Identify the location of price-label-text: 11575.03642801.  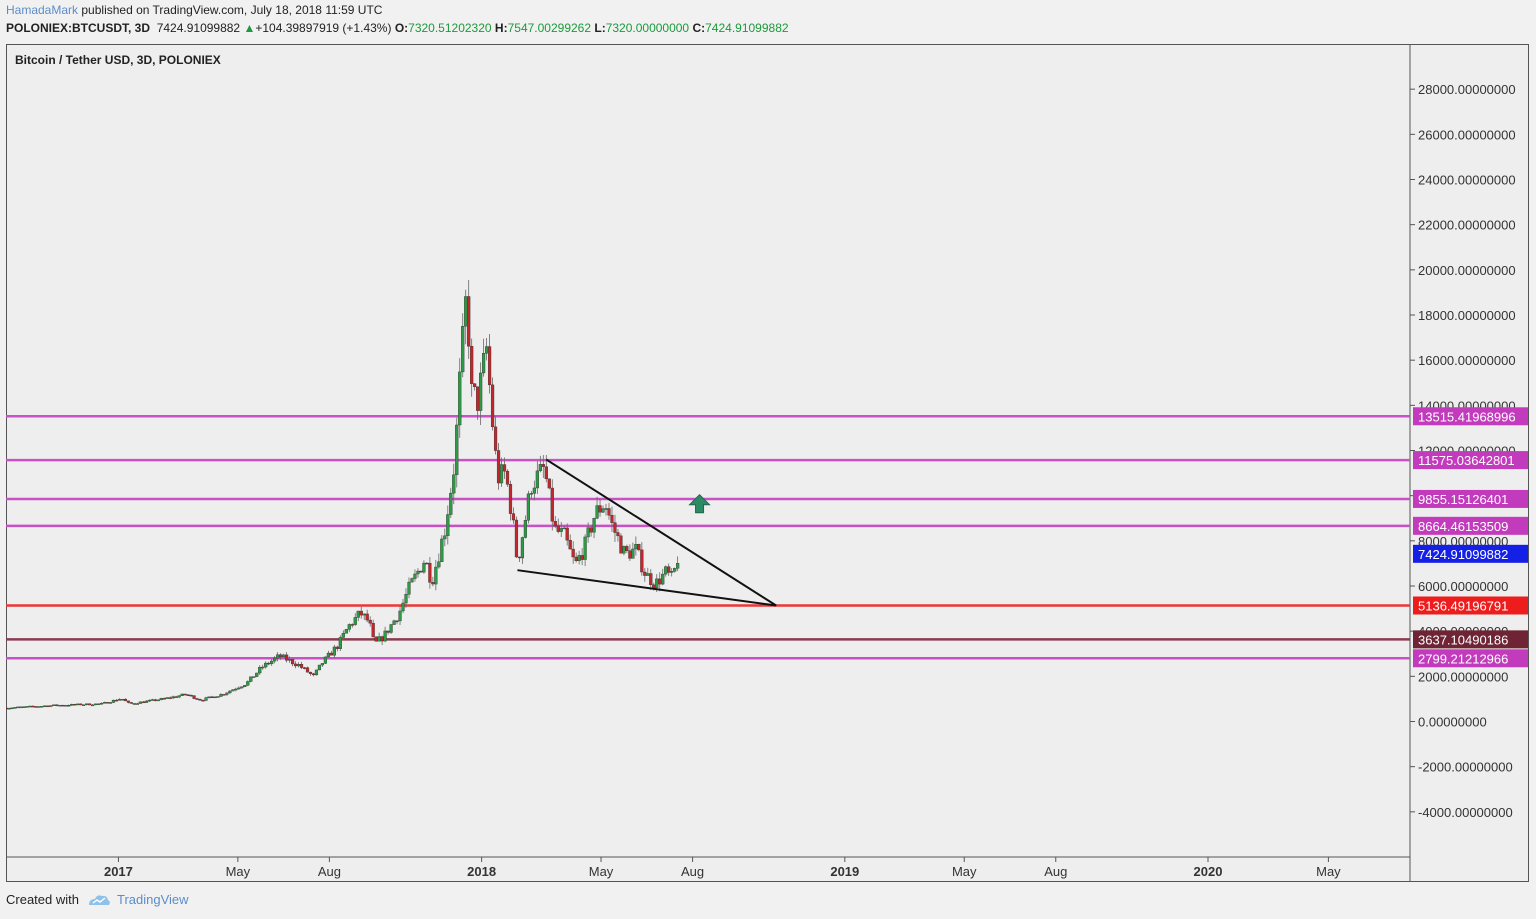
(1466, 460).